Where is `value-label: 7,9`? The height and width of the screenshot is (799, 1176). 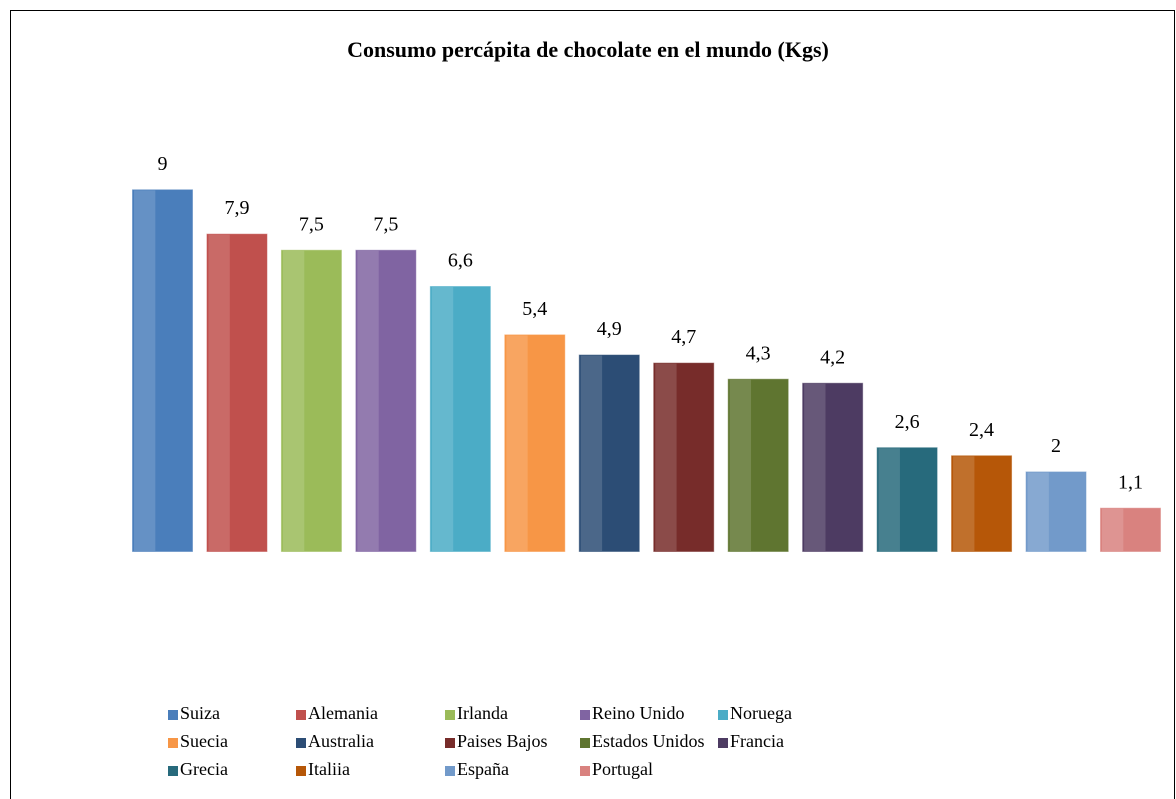 value-label: 7,9 is located at coordinates (236, 208).